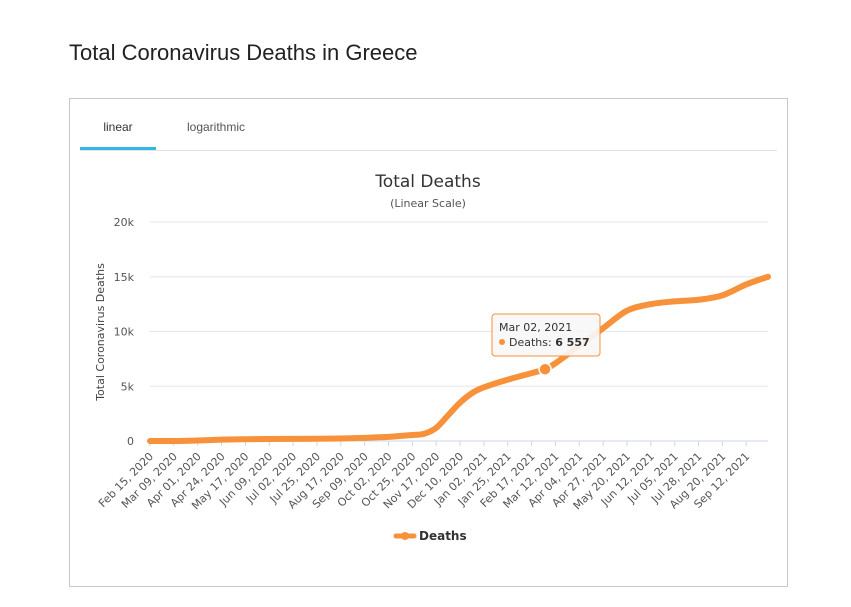 This screenshot has width=851, height=607. I want to click on scale-tabs: linear logarithmic, so click(428, 125).